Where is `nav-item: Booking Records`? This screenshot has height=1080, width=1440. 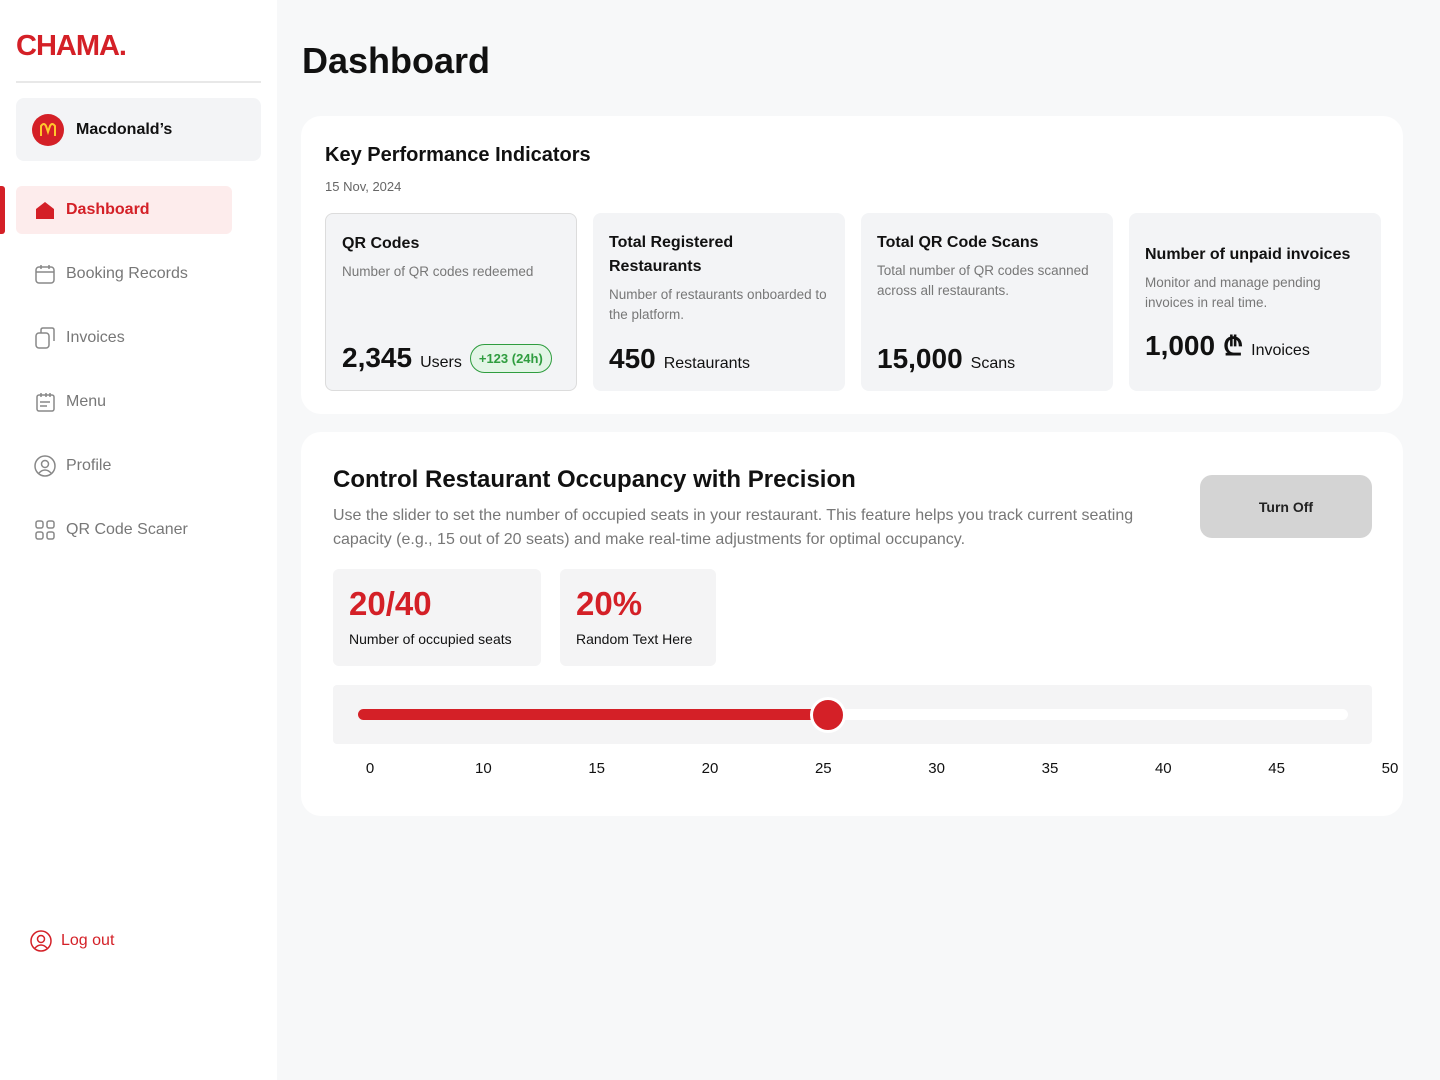 nav-item: Booking Records is located at coordinates (138, 274).